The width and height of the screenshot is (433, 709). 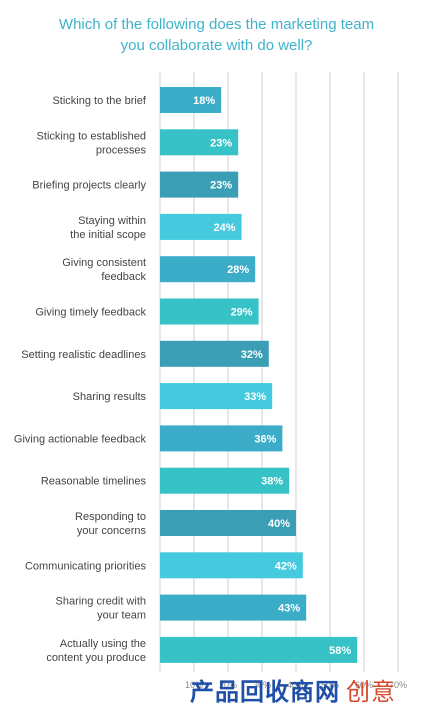 What do you see at coordinates (364, 685) in the screenshot?
I see `x-tick-label: 60%` at bounding box center [364, 685].